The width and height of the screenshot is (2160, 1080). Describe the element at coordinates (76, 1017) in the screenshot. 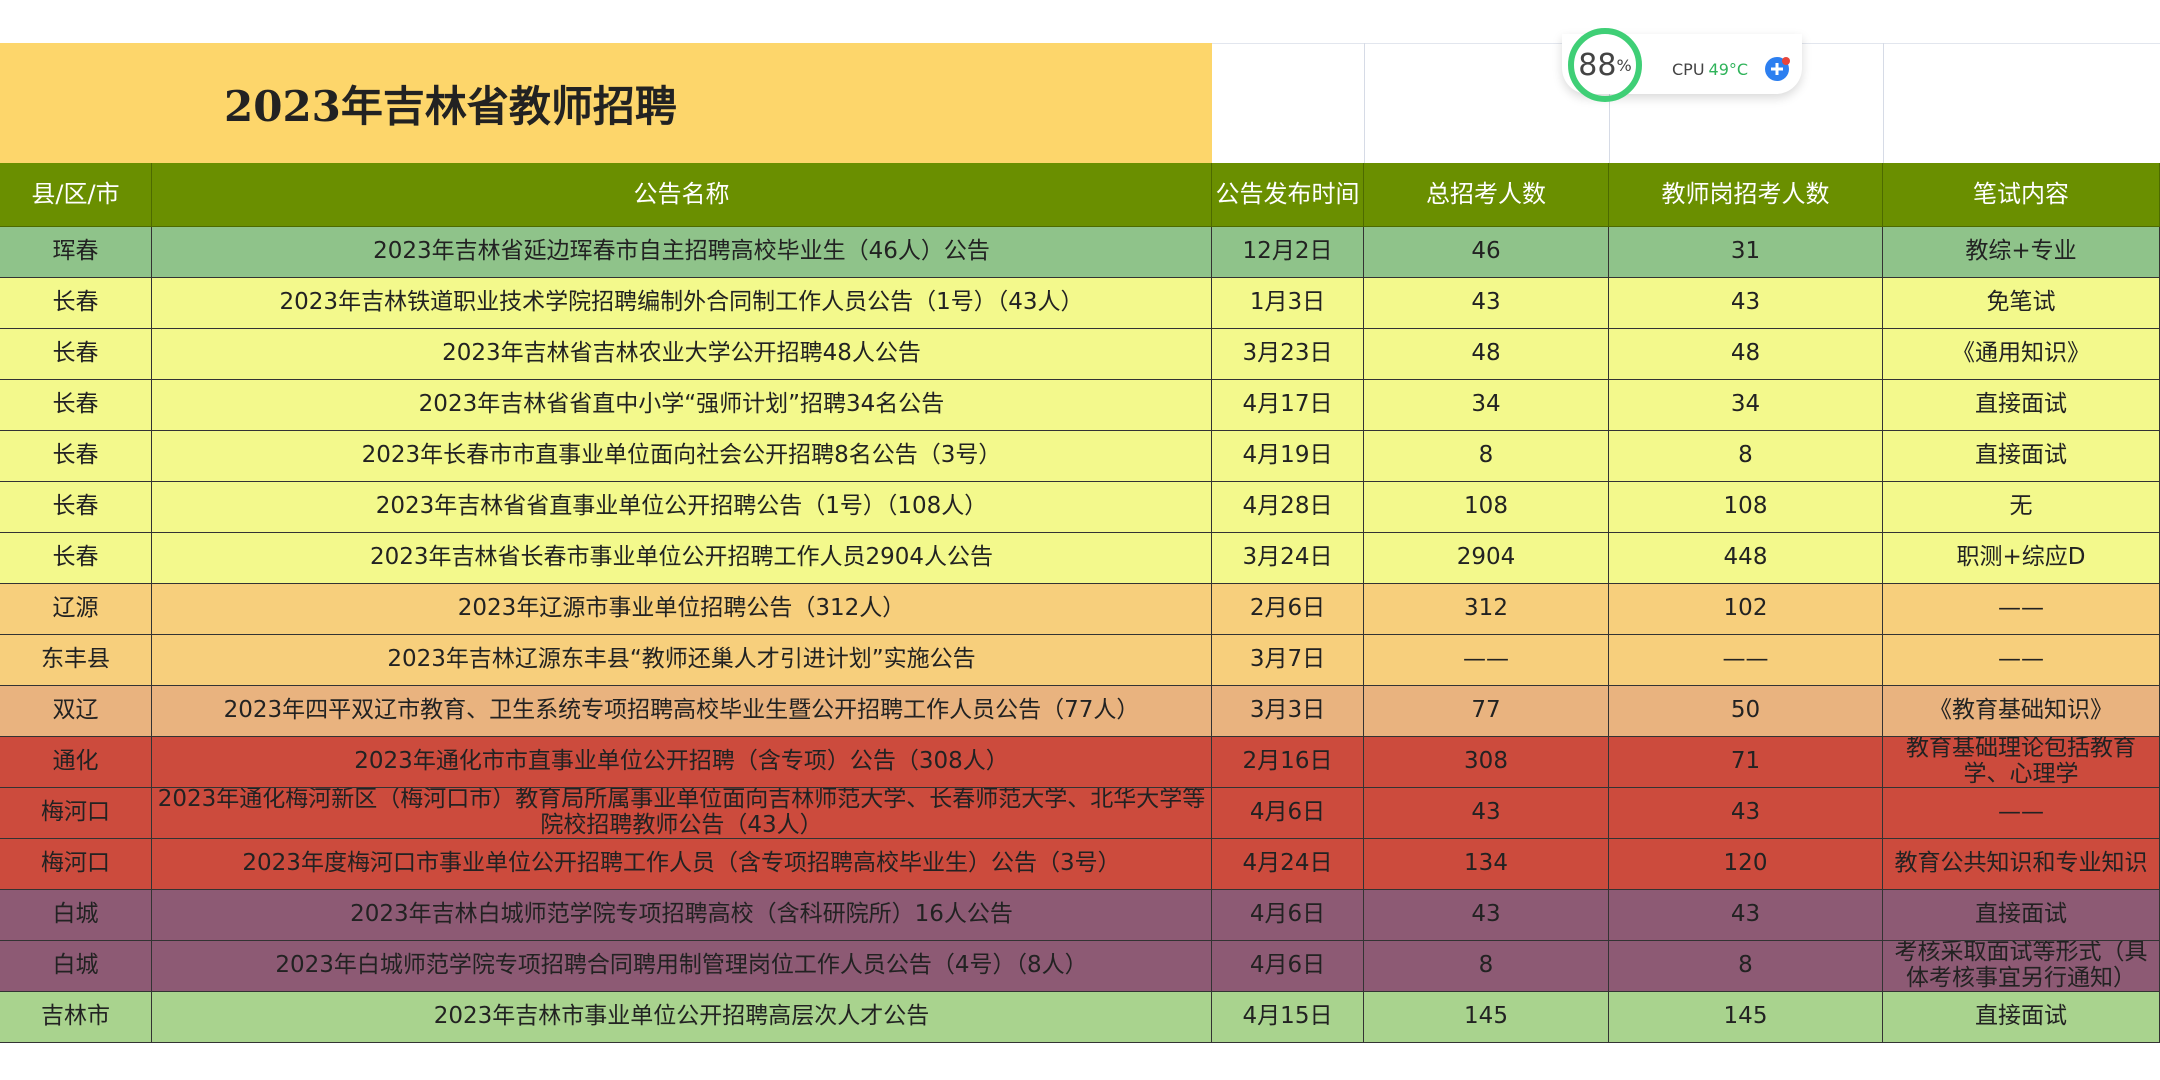

I see `table-cell: 吉林市` at that location.